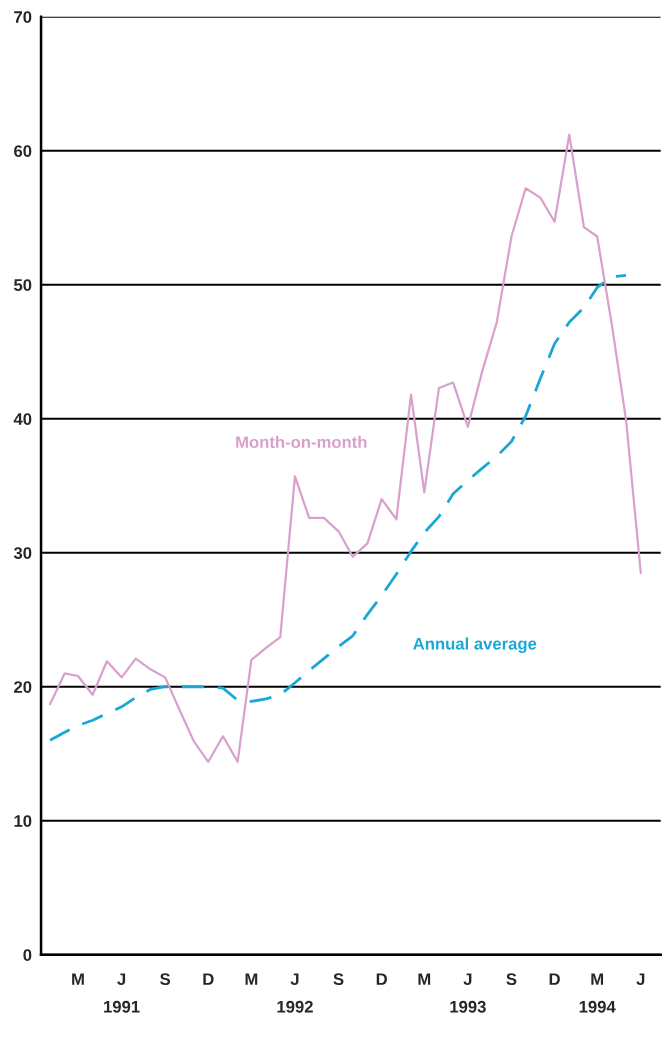 The width and height of the screenshot is (662, 1048). What do you see at coordinates (597, 993) in the screenshot?
I see `x-tick-label: M 1994` at bounding box center [597, 993].